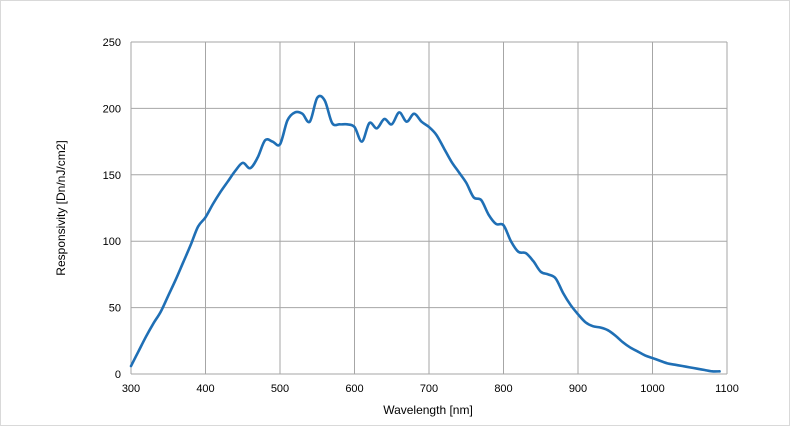 The image size is (791, 427). I want to click on x-tick-label: 600, so click(354, 389).